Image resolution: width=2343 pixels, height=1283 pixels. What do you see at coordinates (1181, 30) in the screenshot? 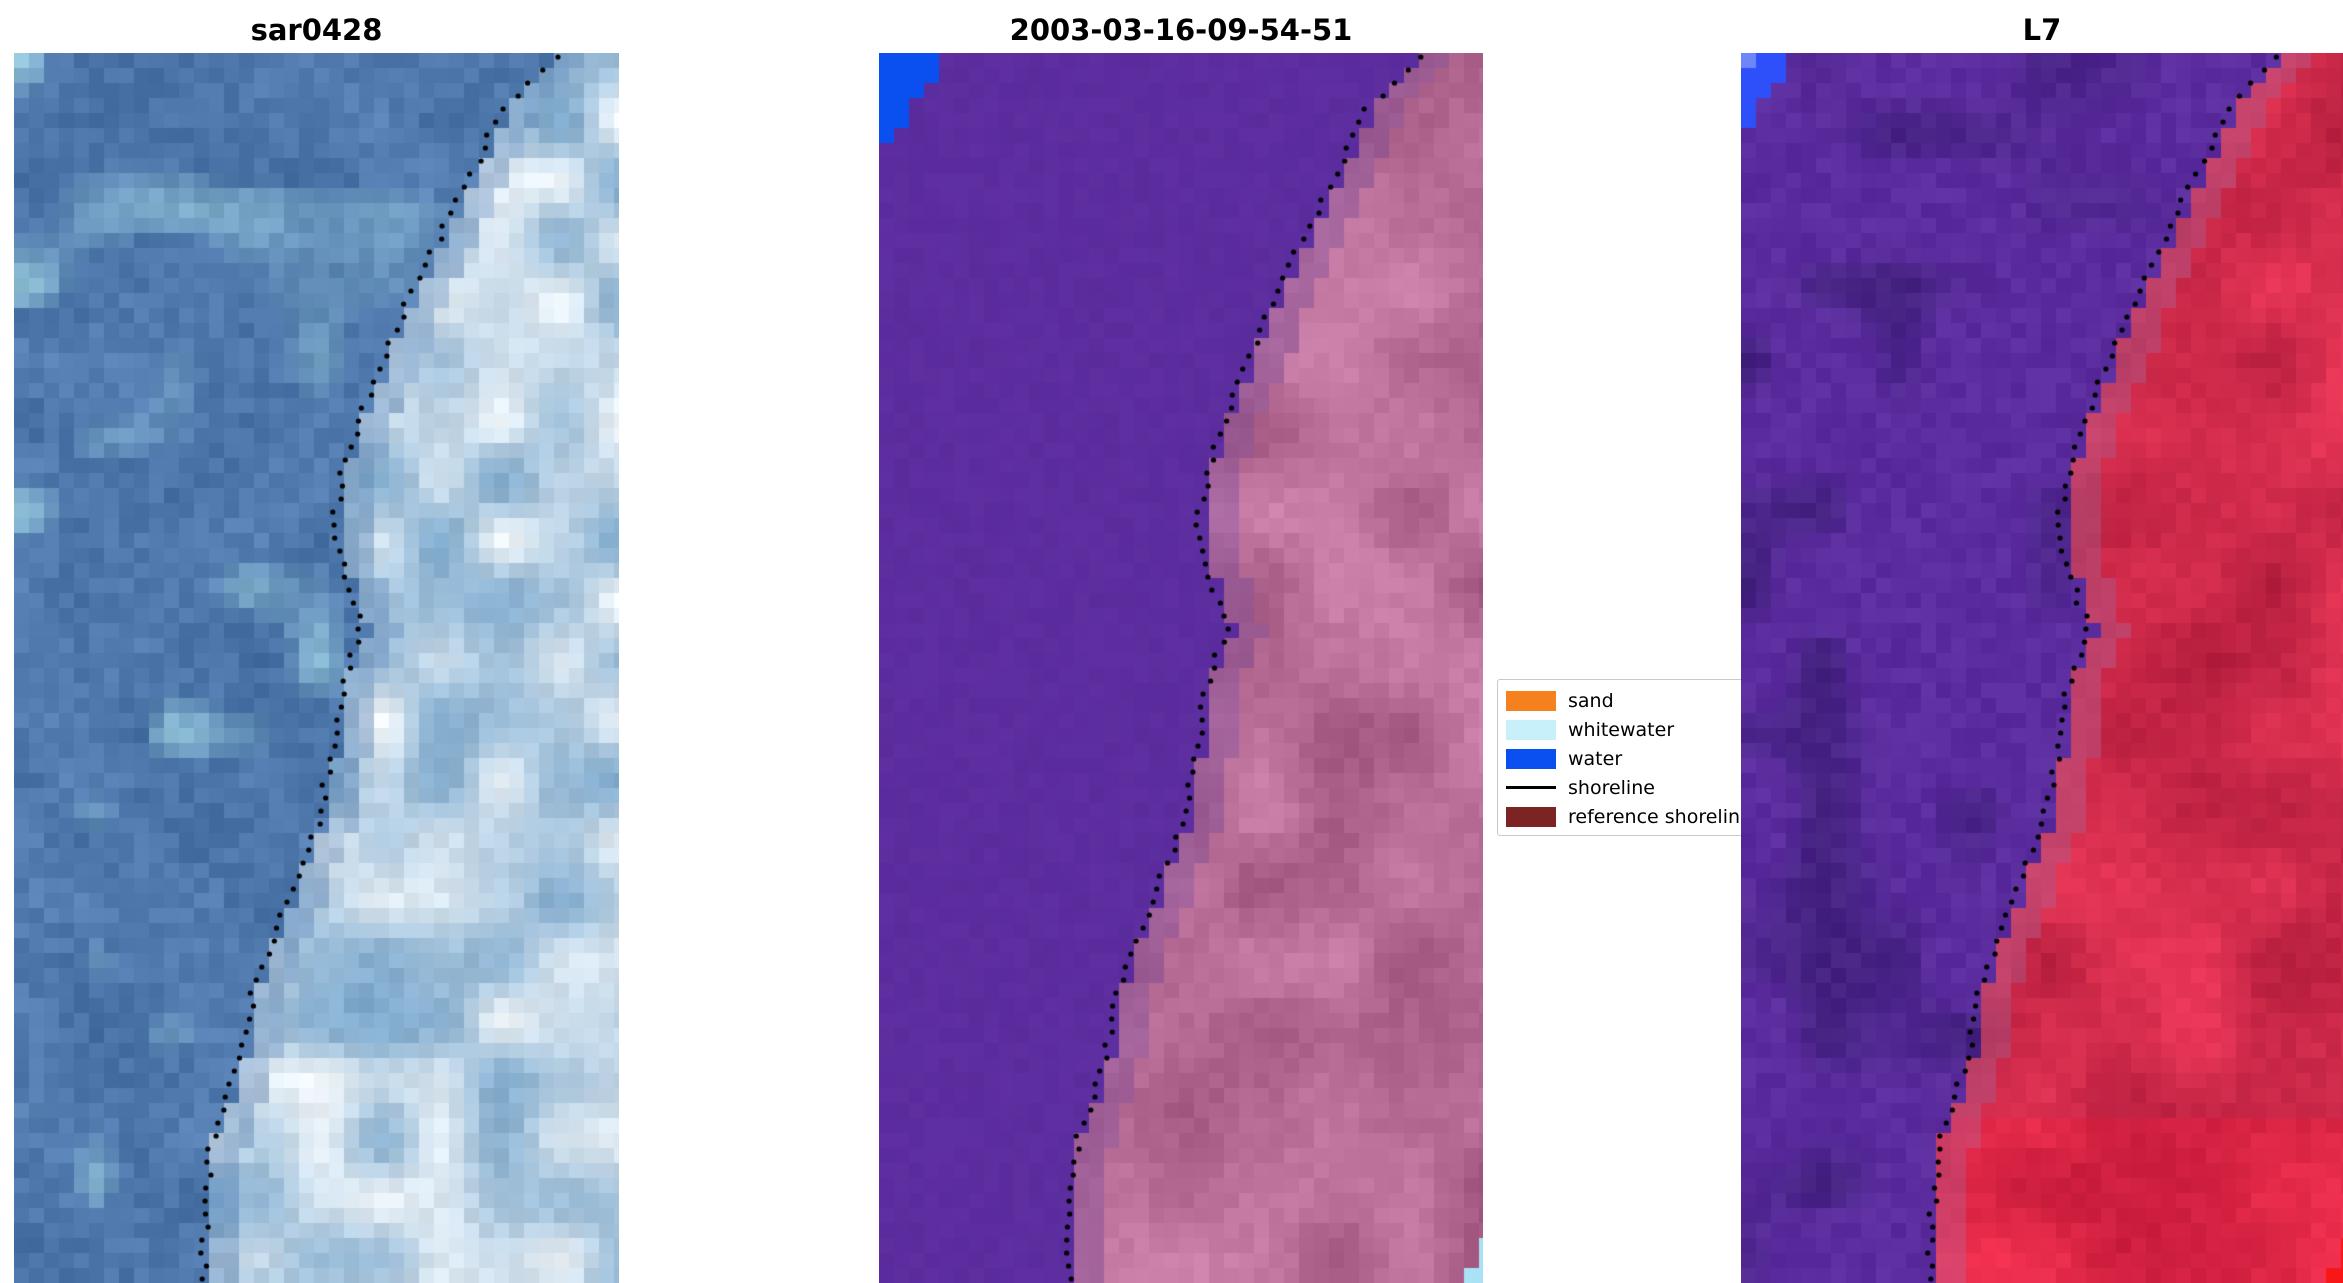
I see `panel-title-2003-03-16-09-54-51: 2003-03-16-09-54-51` at bounding box center [1181, 30].